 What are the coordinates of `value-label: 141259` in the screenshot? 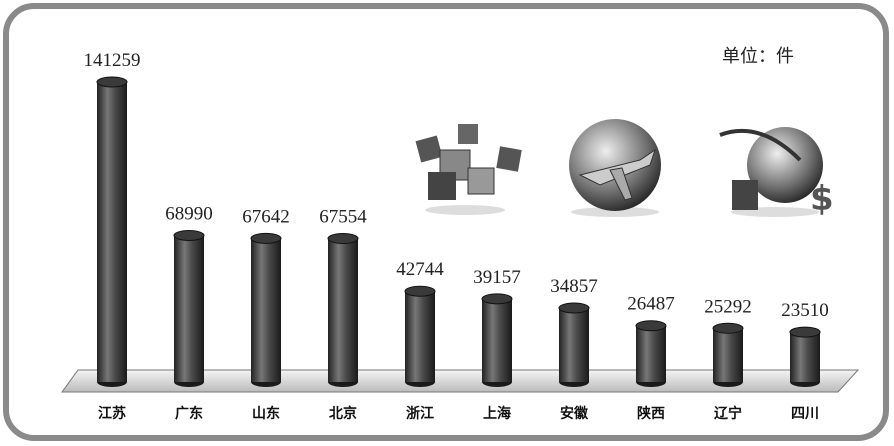 It's located at (112, 60).